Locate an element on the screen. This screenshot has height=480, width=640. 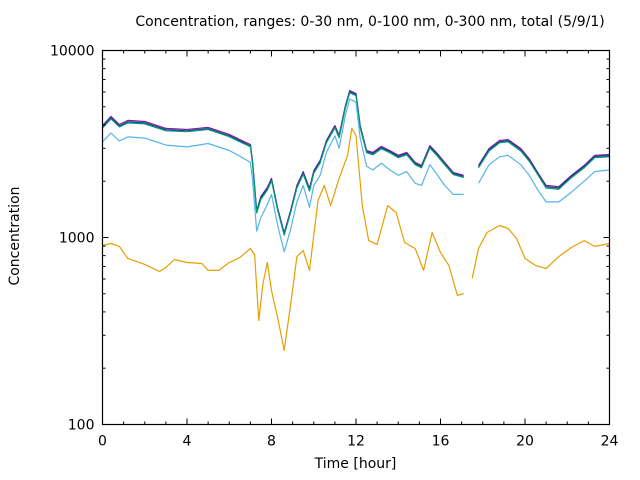
x-tick-label: 0 is located at coordinates (102, 442).